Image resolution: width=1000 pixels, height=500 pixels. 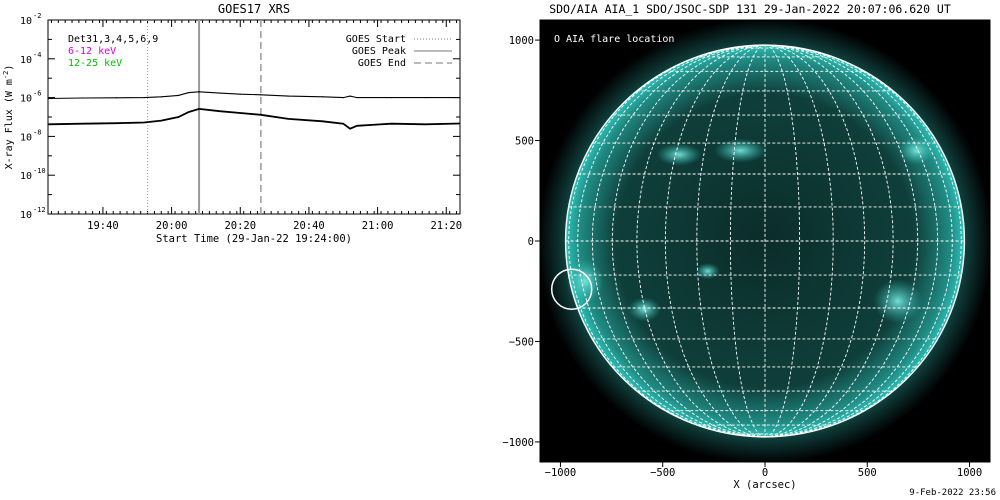 What do you see at coordinates (240, 226) in the screenshot?
I see `x-tick-label: 20:20` at bounding box center [240, 226].